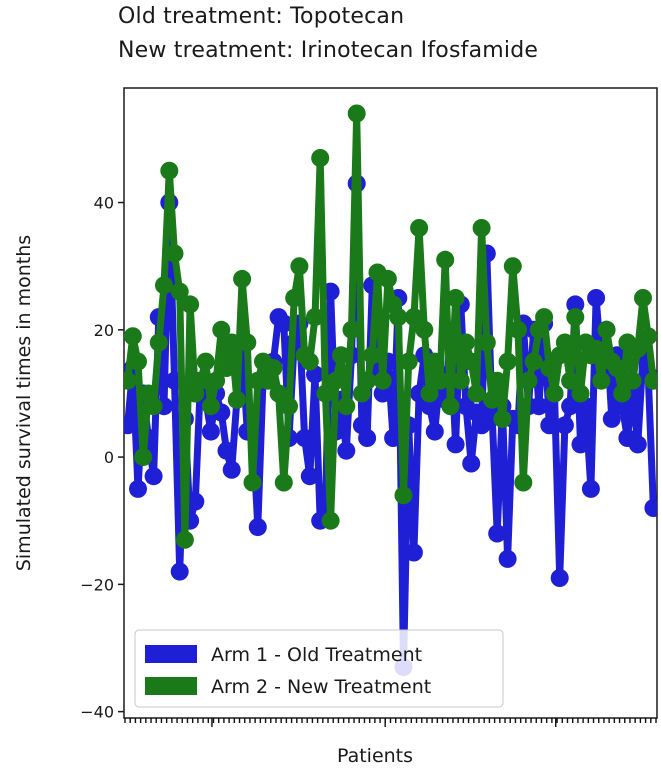 This screenshot has width=661, height=774. I want to click on legend-label-arm1: Arm 1 - Old Treatment, so click(316, 655).